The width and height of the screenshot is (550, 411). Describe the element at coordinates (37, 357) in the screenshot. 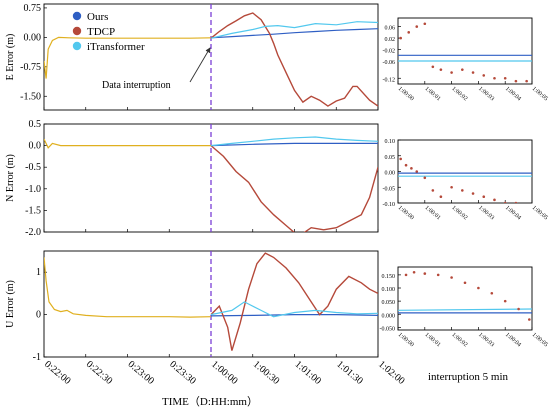

I see `y-tick-label: -1` at that location.